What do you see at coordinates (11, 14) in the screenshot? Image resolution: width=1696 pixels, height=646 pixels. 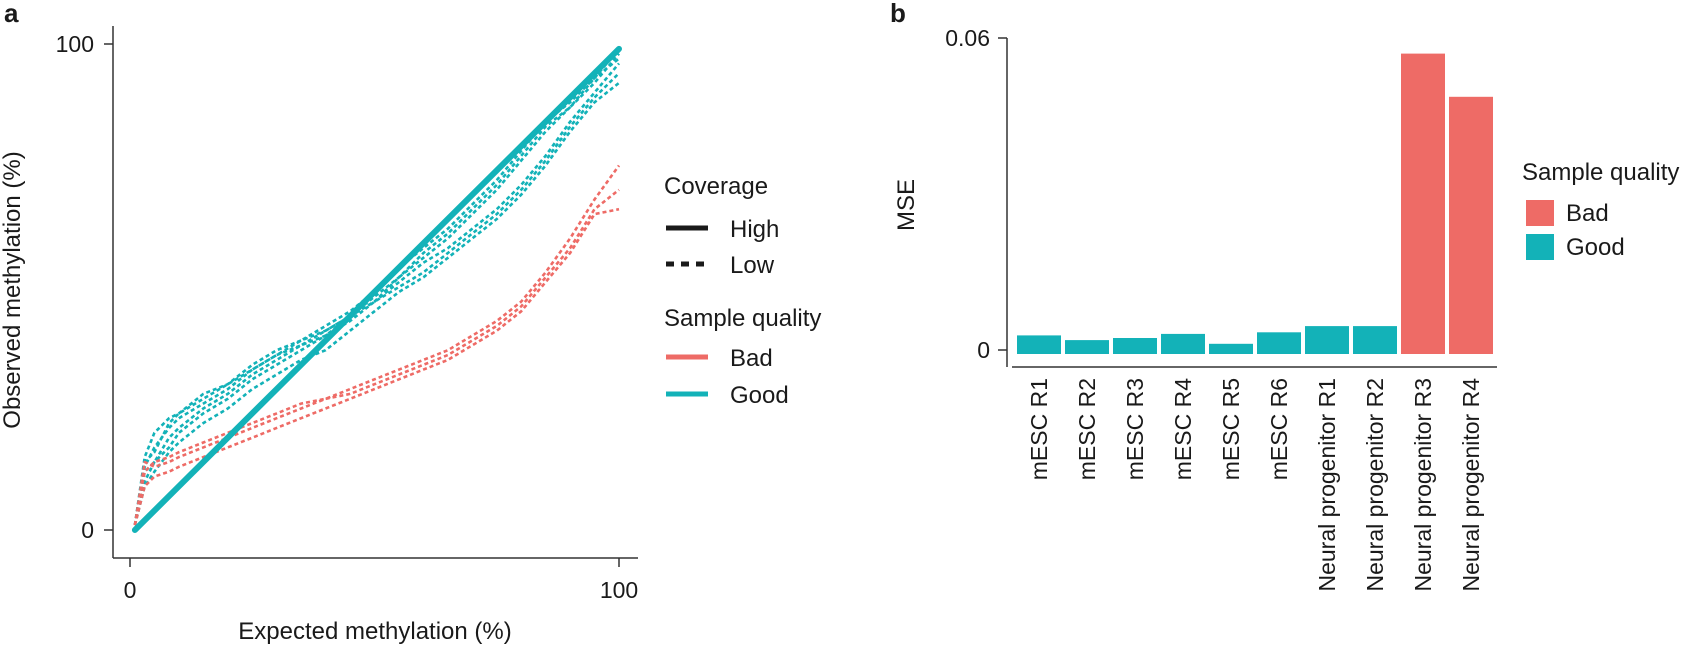 I see `panel-a-letter: a` at bounding box center [11, 14].